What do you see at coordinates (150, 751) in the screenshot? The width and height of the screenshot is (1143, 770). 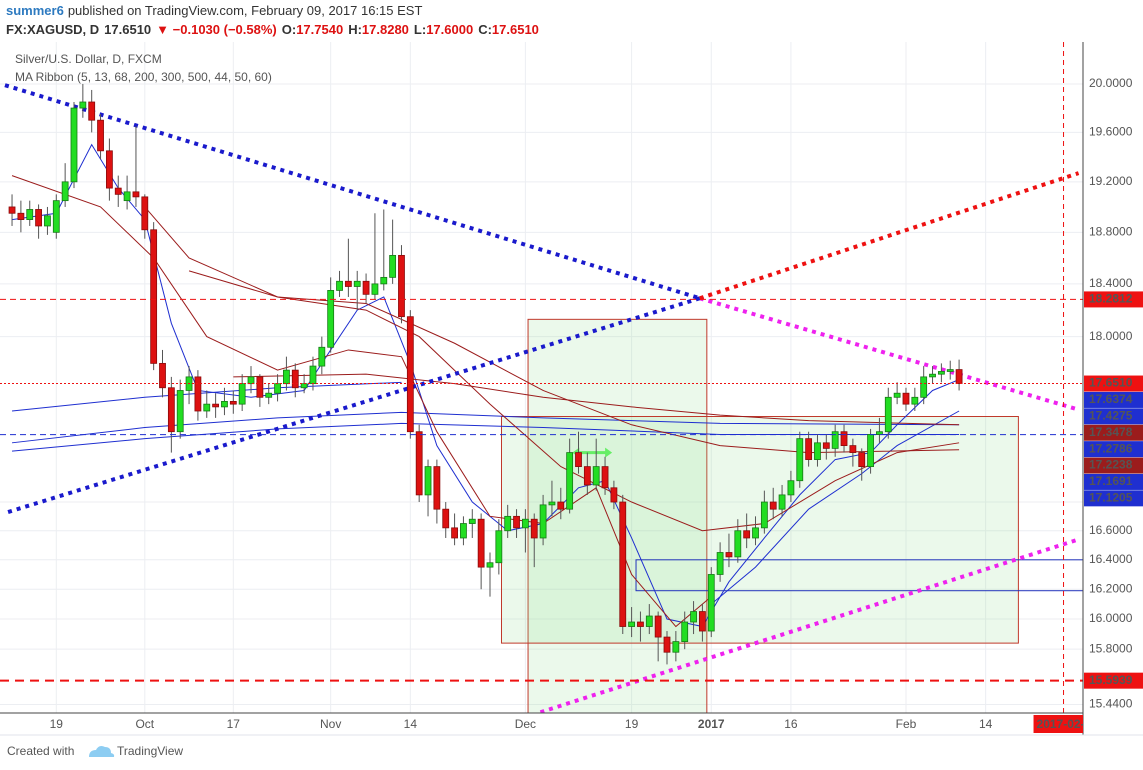 I see `footer-brand: TradingView` at bounding box center [150, 751].